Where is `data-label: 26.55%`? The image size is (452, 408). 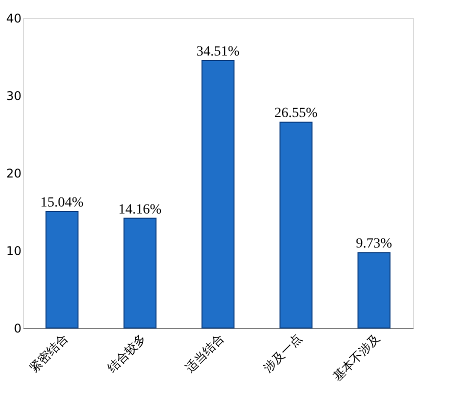 data-label: 26.55% is located at coordinates (296, 114).